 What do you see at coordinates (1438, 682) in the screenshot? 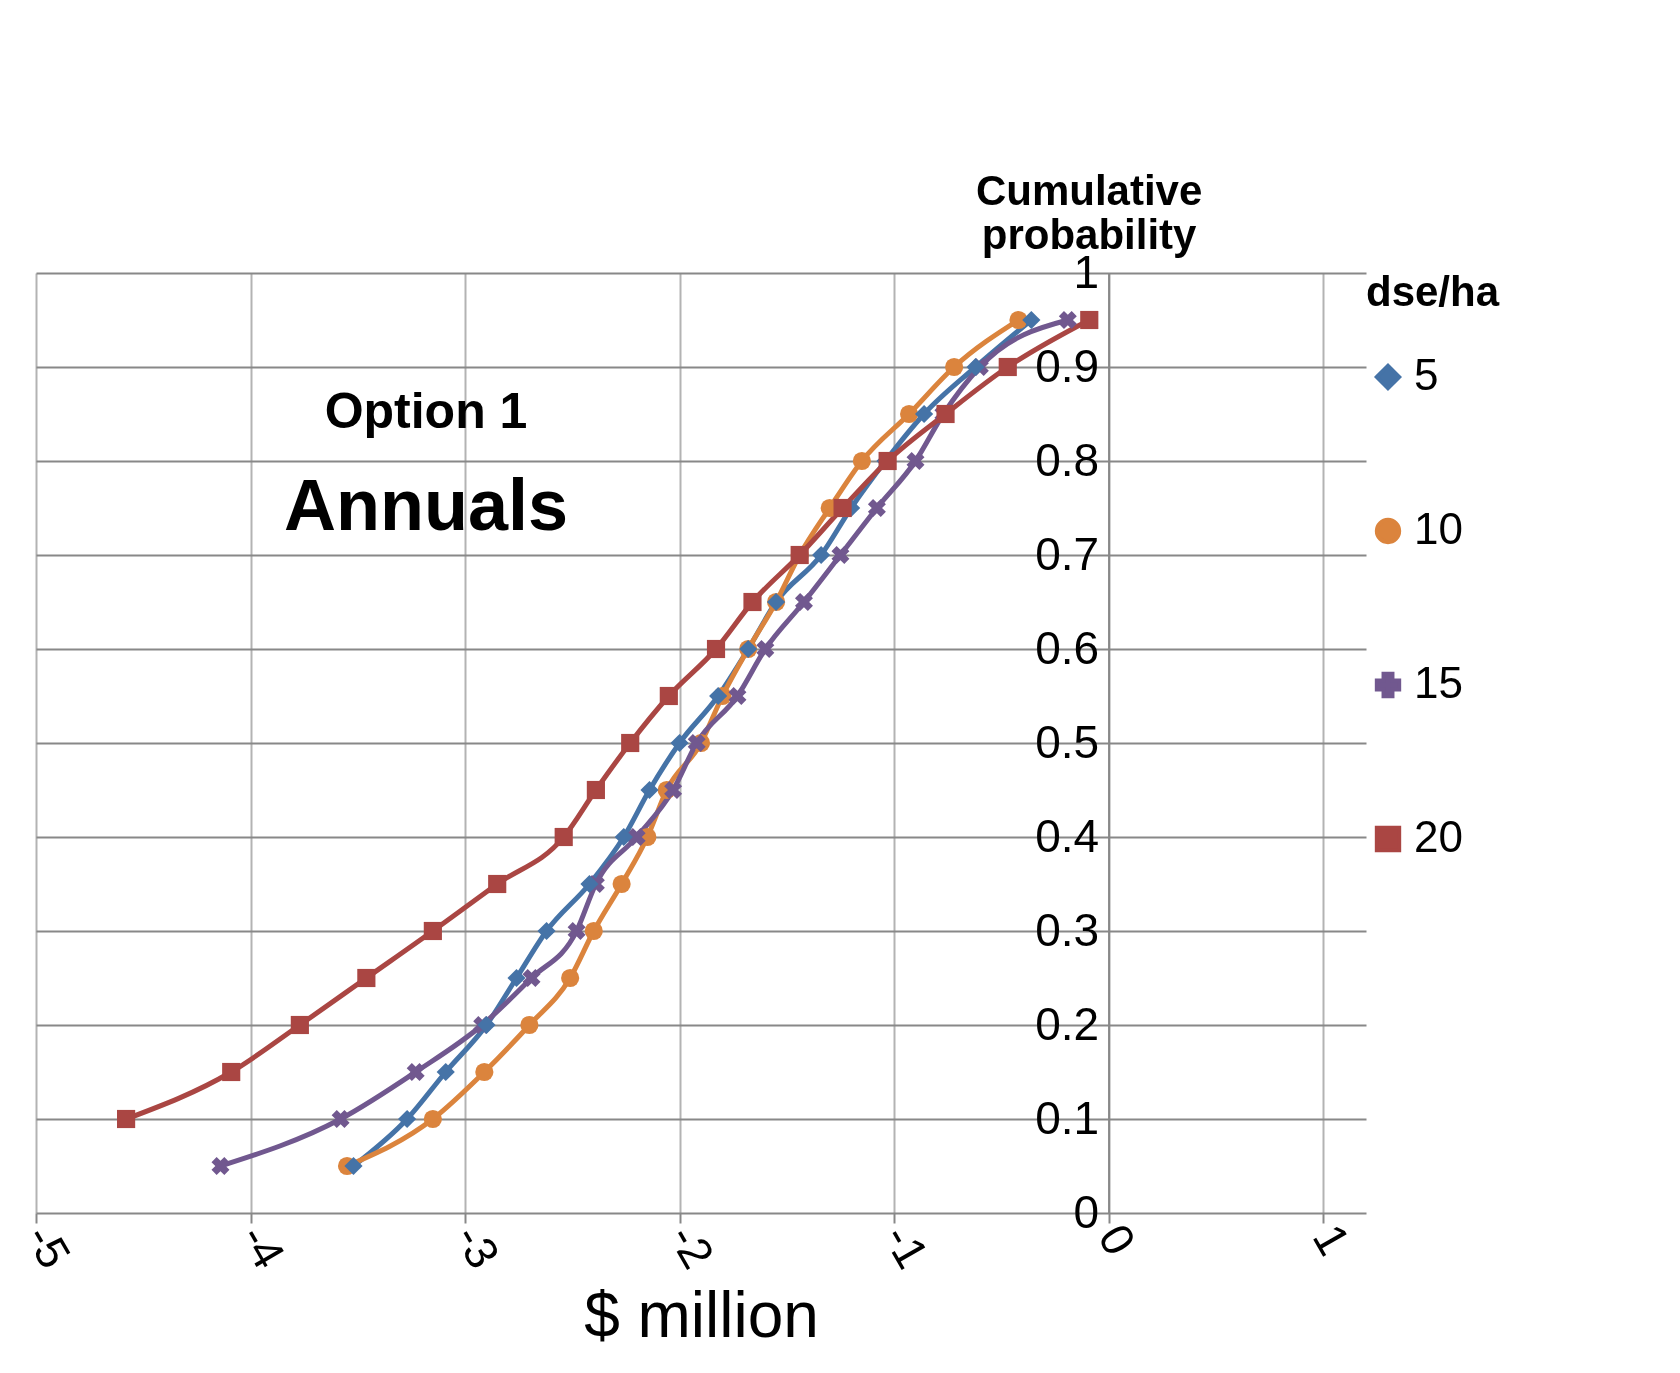
I see `legend-label: 15` at bounding box center [1438, 682].